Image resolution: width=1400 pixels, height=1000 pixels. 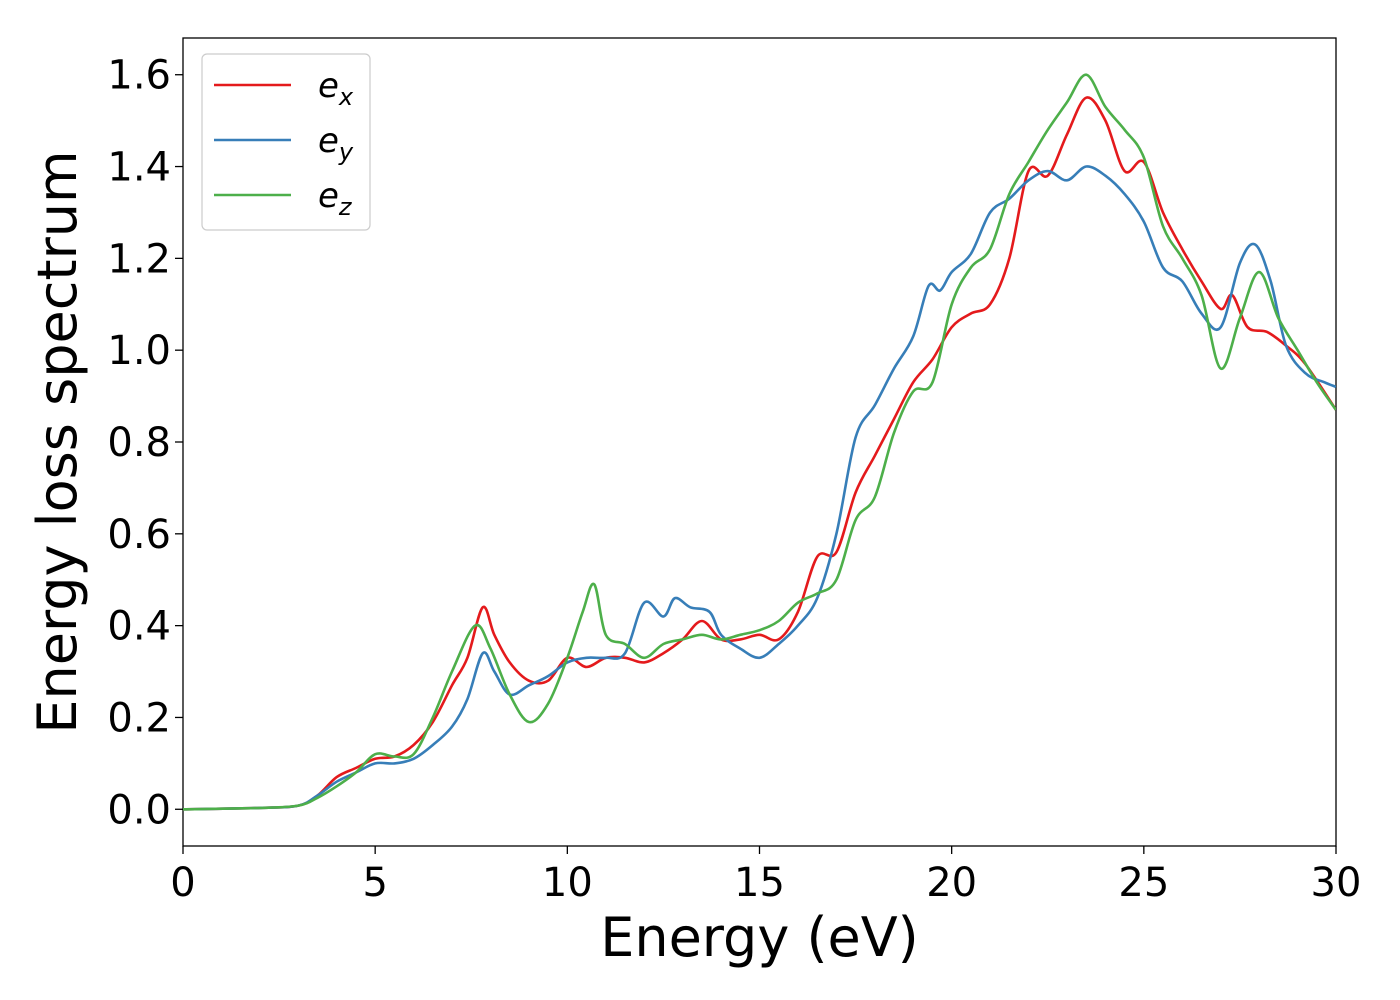 What do you see at coordinates (759, 883) in the screenshot?
I see `x-tick-label: 15` at bounding box center [759, 883].